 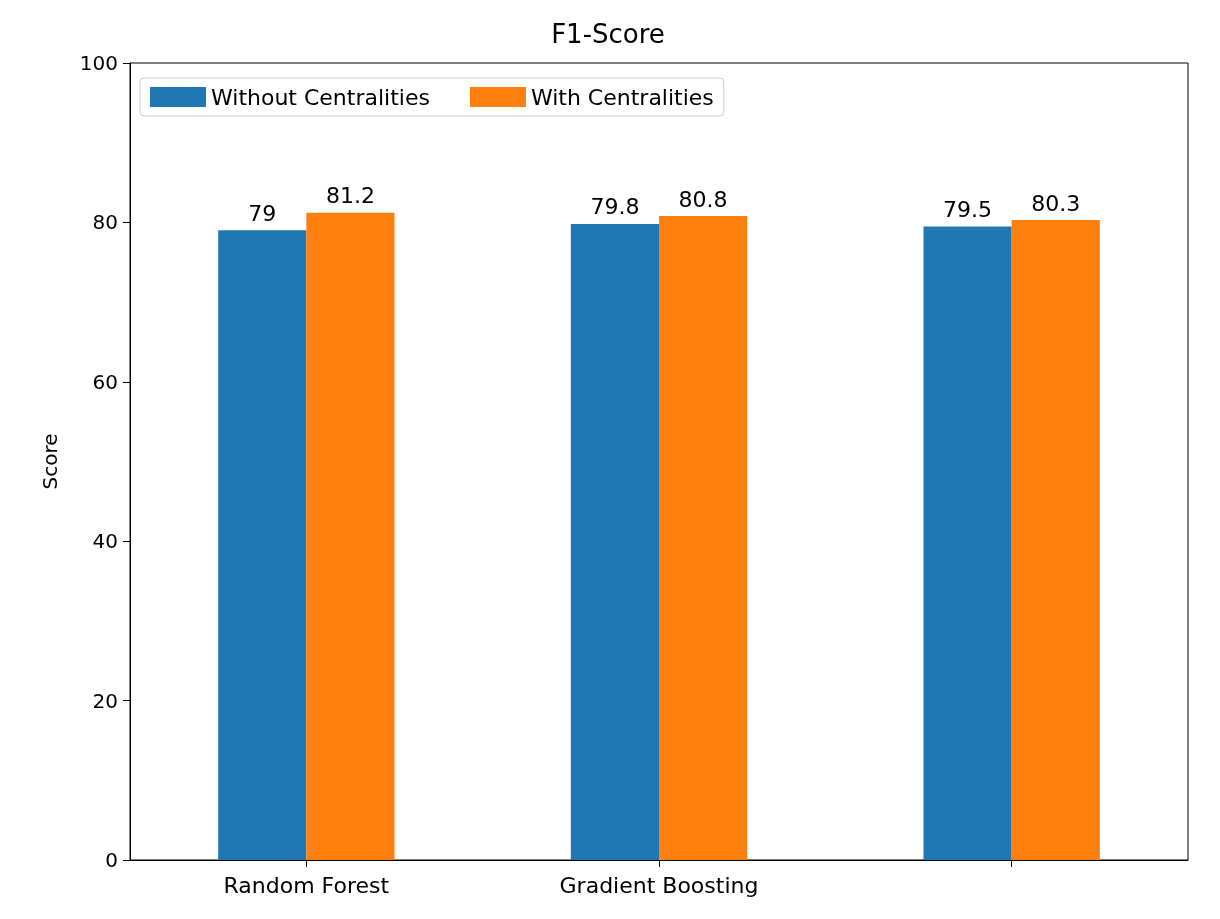 I want to click on data-label: 81.2, so click(x=350, y=196).